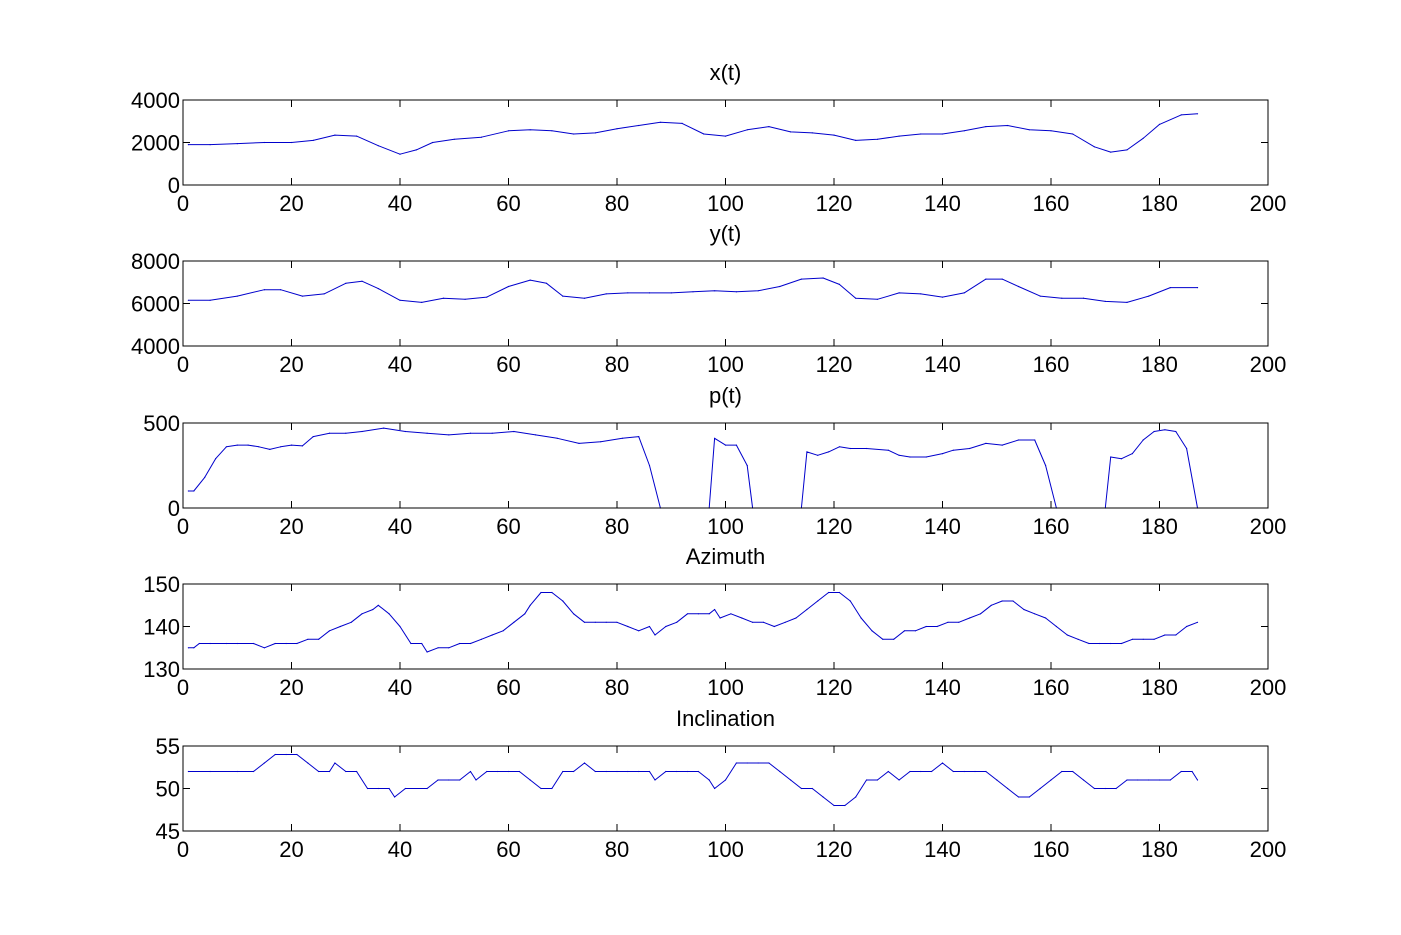  Describe the element at coordinates (726, 233) in the screenshot. I see `subplot-title: y(t)` at that location.